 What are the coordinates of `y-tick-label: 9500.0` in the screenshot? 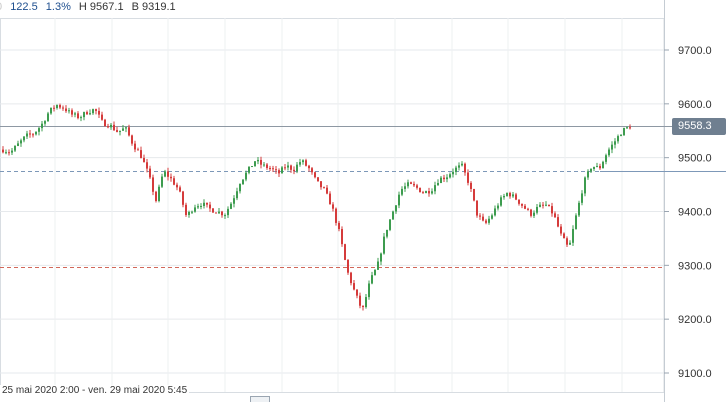 It's located at (695, 159).